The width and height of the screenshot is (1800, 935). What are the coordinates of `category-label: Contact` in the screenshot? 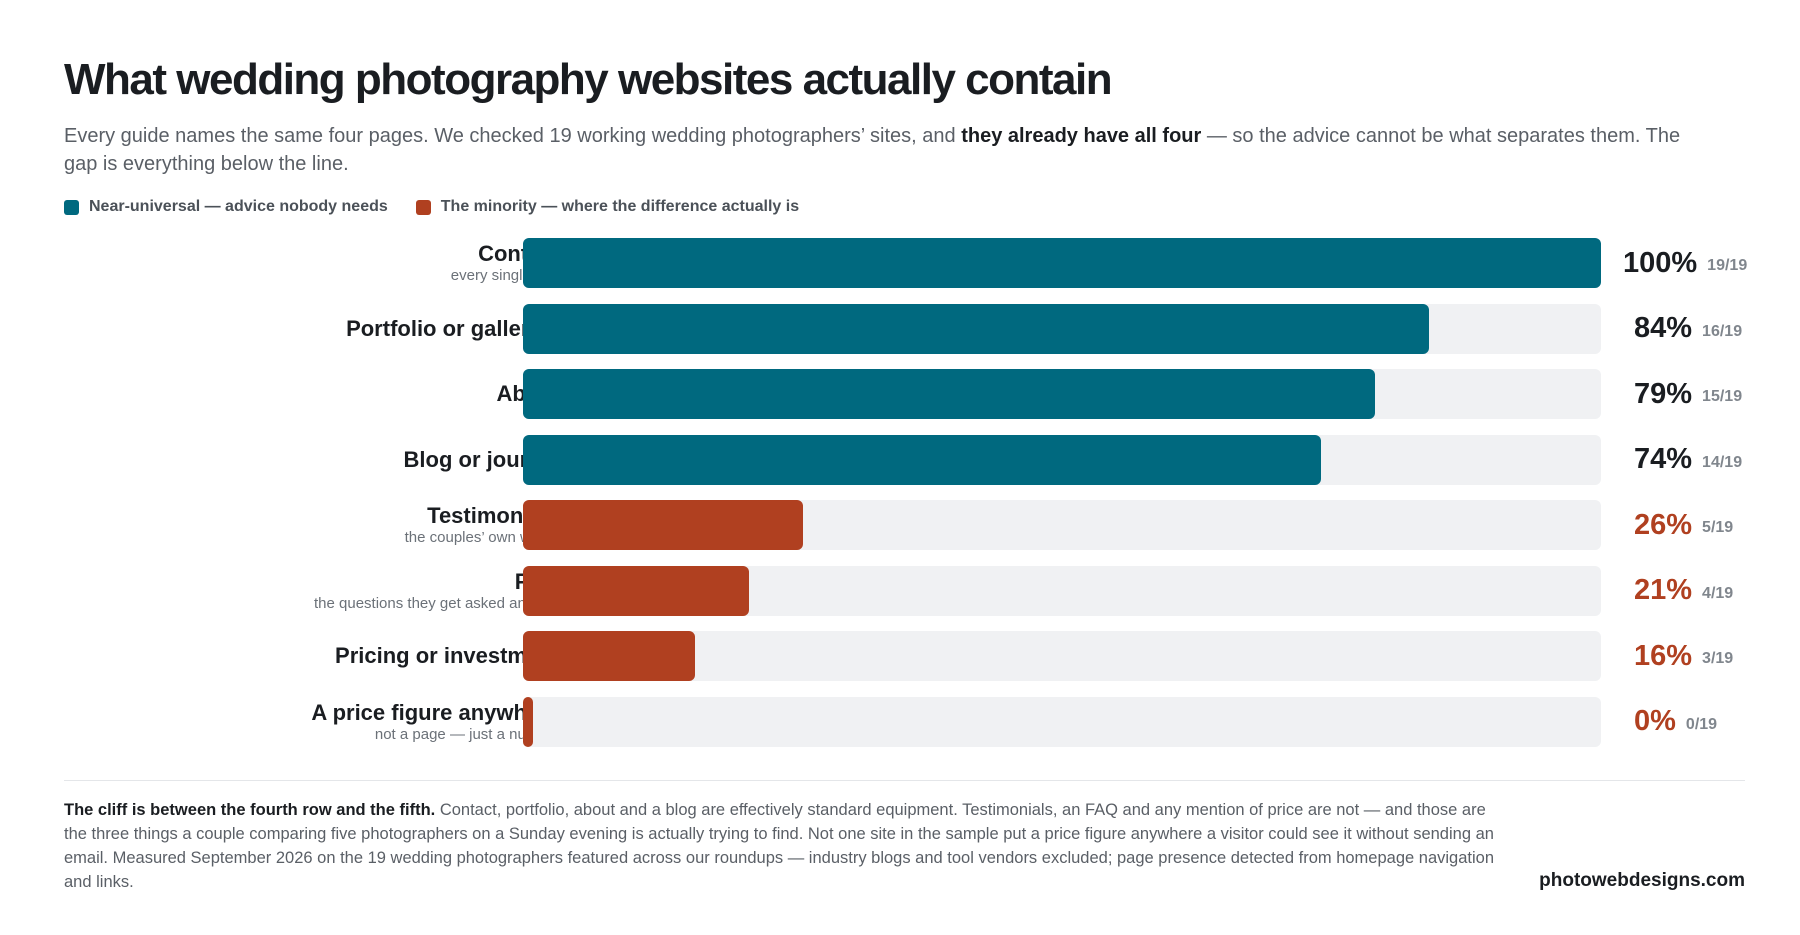 It's located at (519, 253).